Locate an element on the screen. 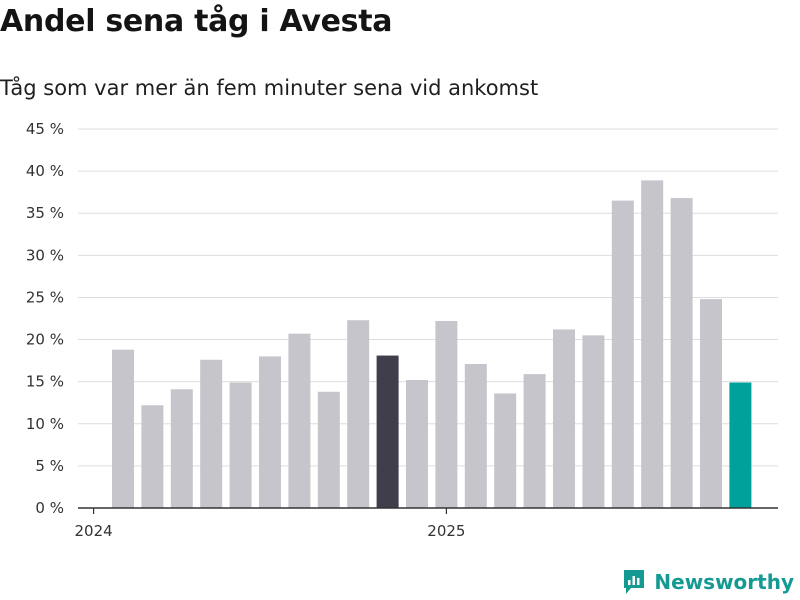 Image resolution: width=800 pixels, height=600 pixels. x-tick-label: 2024 is located at coordinates (94, 531).